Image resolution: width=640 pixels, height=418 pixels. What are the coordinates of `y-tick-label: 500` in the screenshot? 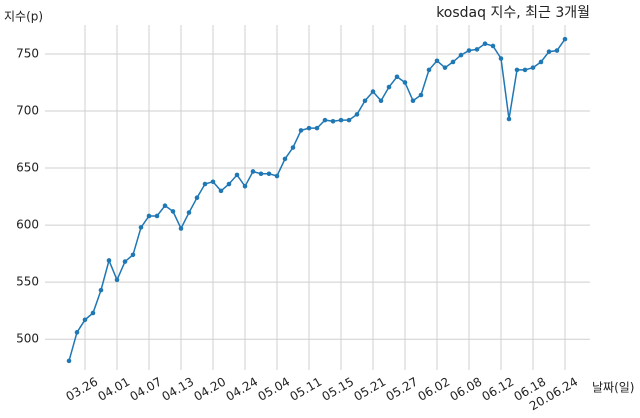 It's located at (27, 339).